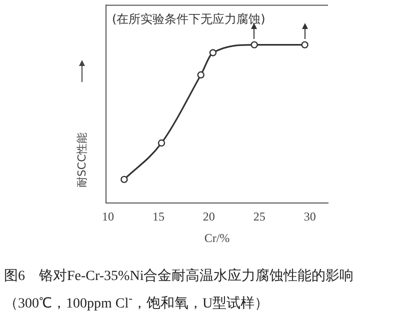 The image size is (417, 326). Describe the element at coordinates (259, 217) in the screenshot. I see `x-tick-label: 25` at that location.